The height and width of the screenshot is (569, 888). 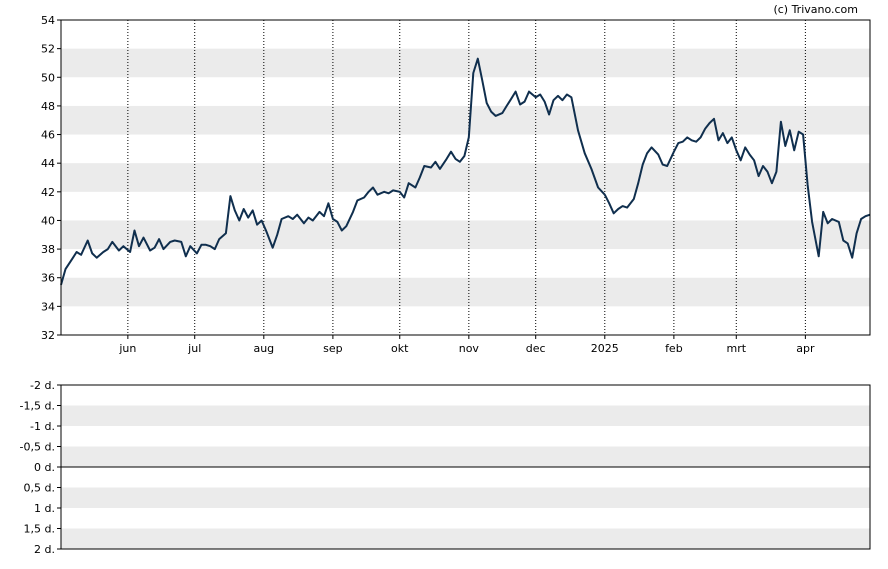 I want to click on copyright-label: (c) Trivano.com, so click(x=815, y=9).